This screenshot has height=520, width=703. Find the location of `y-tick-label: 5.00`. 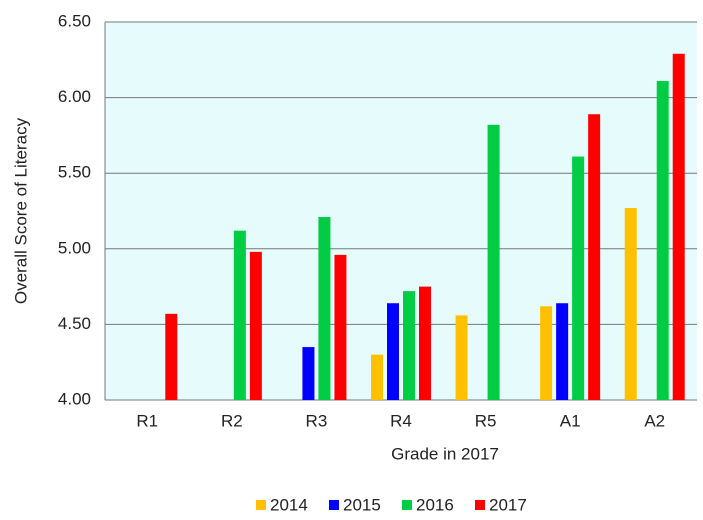

y-tick-label: 5.00 is located at coordinates (74, 247).